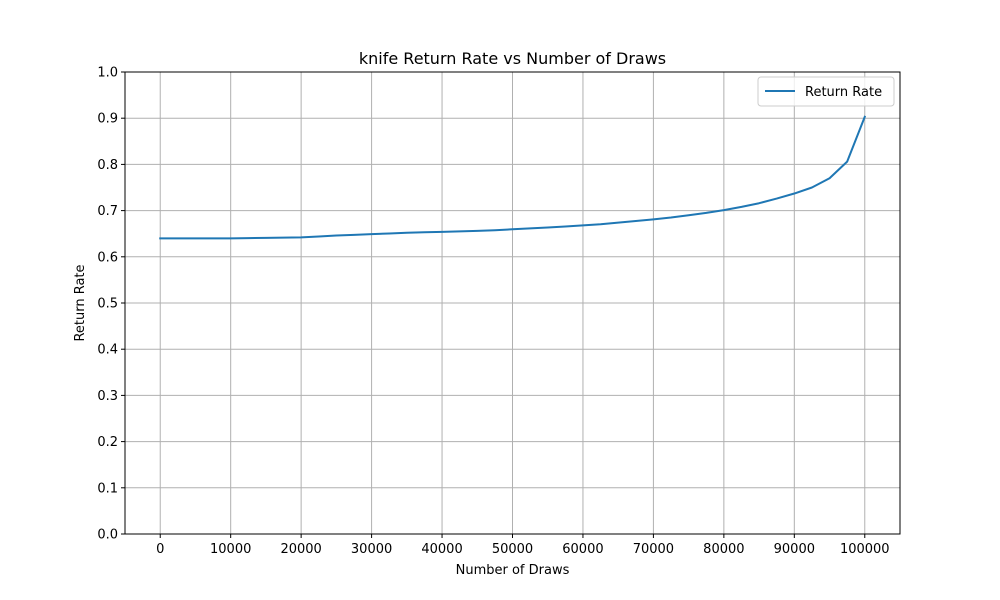 Image resolution: width=1000 pixels, height=600 pixels. I want to click on series-line-return-rate, so click(513, 177).